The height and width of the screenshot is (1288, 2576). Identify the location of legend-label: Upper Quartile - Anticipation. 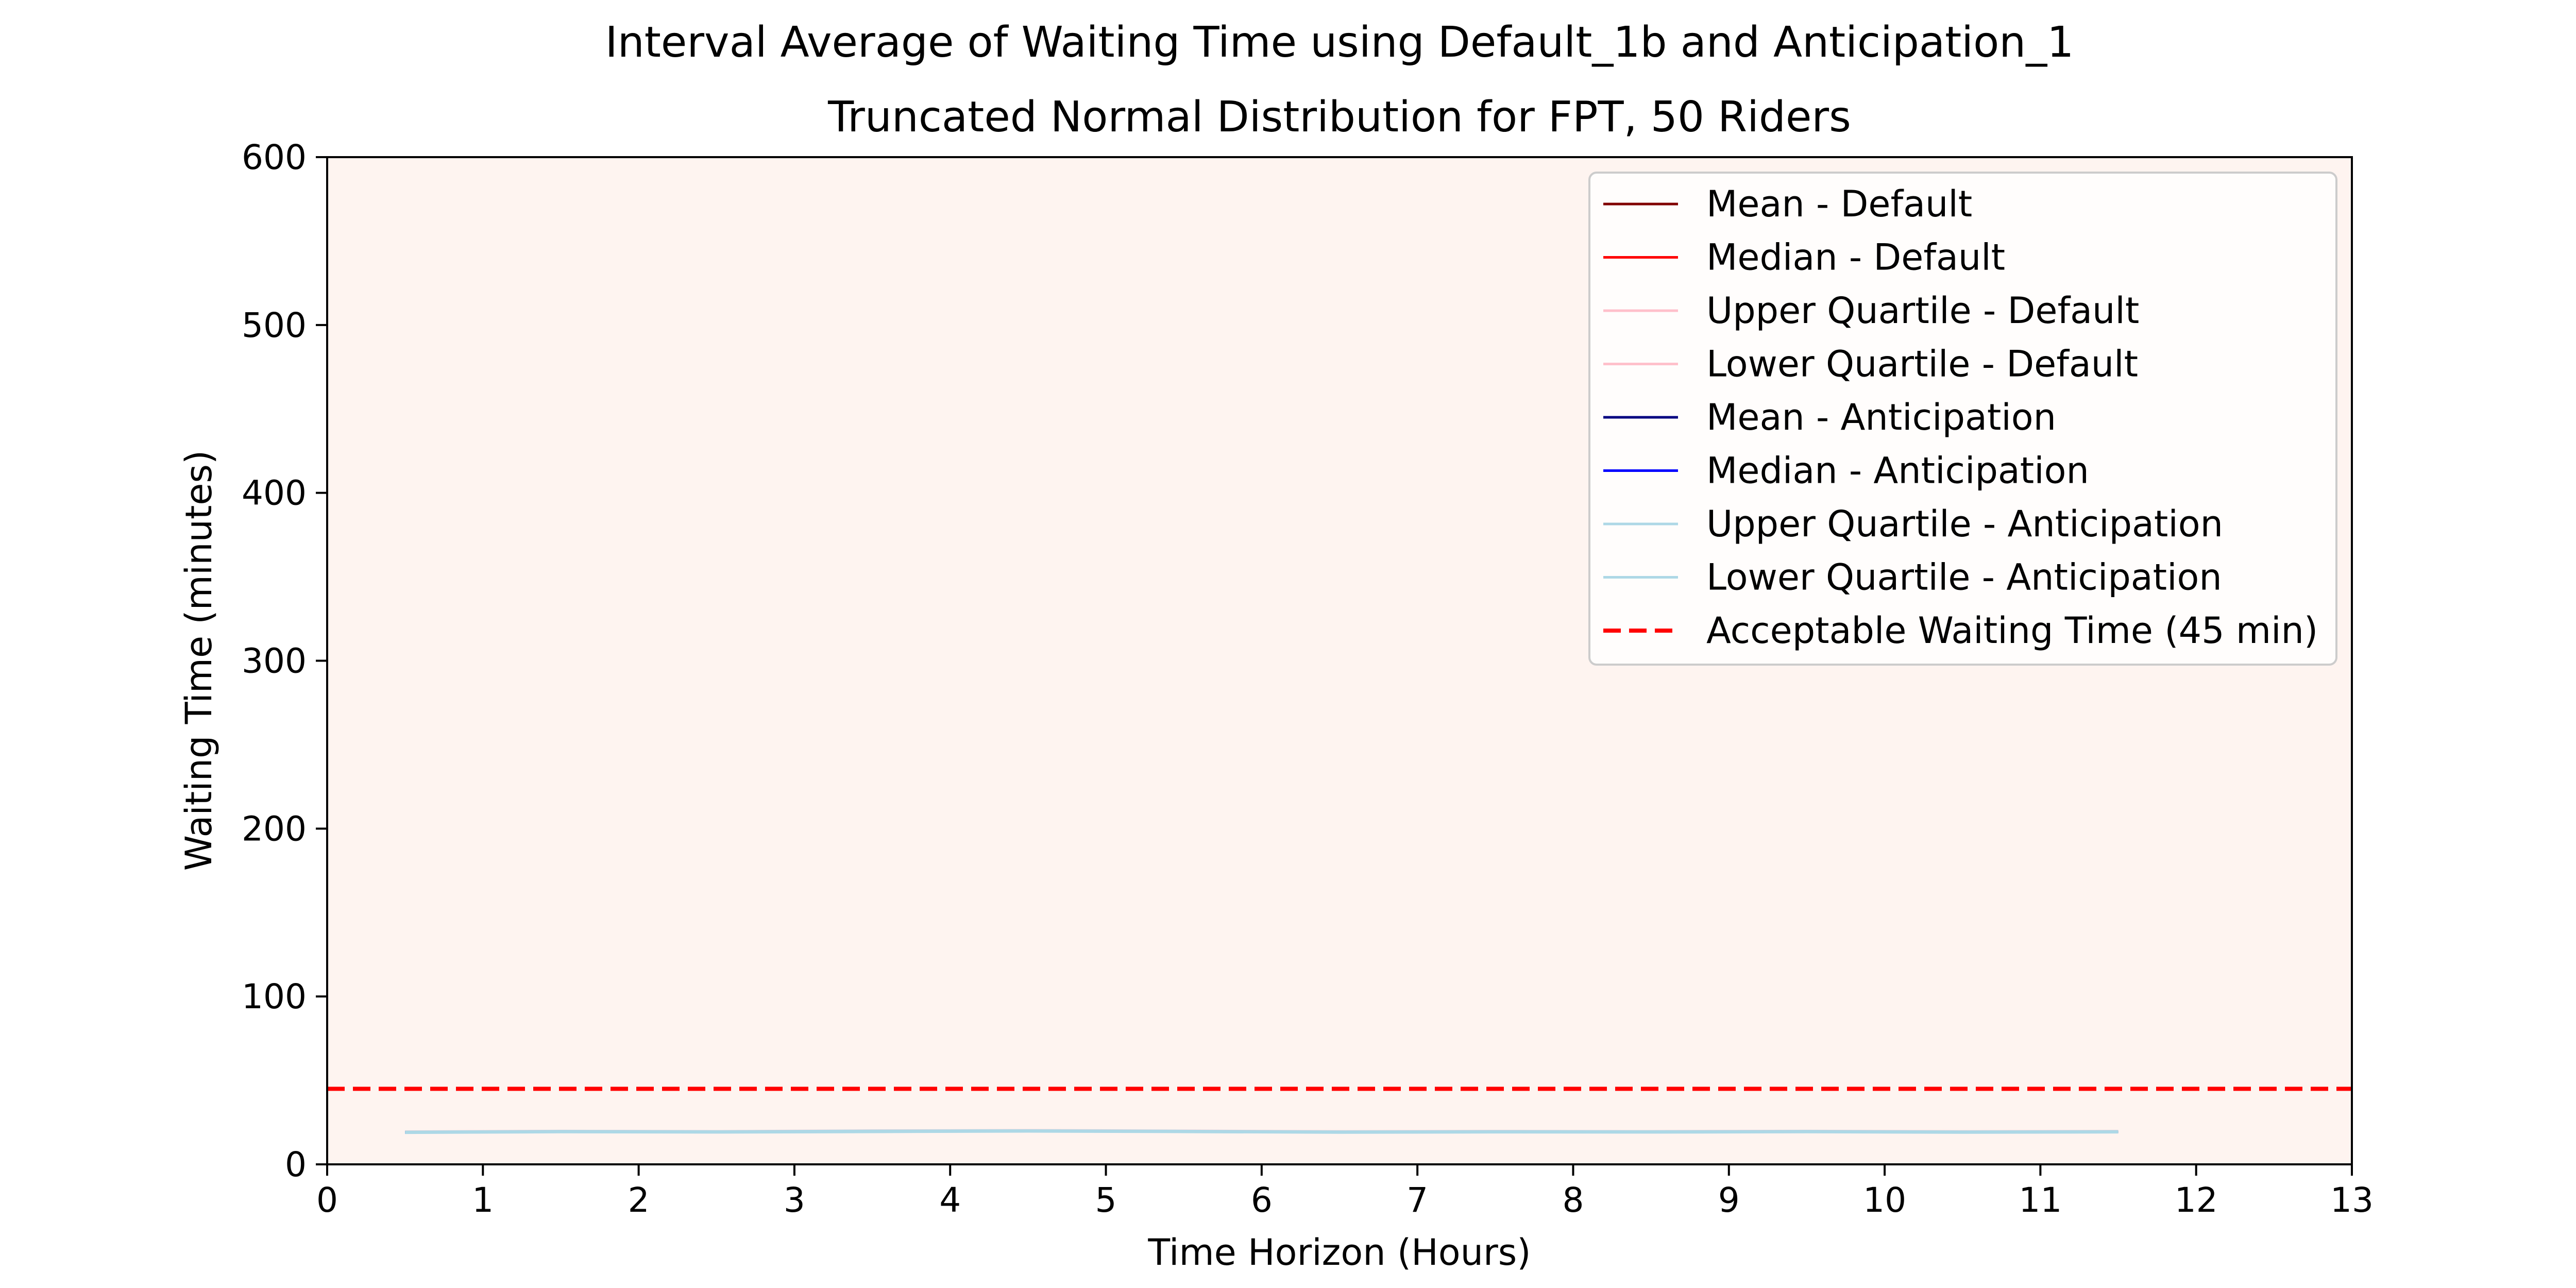
(1964, 524).